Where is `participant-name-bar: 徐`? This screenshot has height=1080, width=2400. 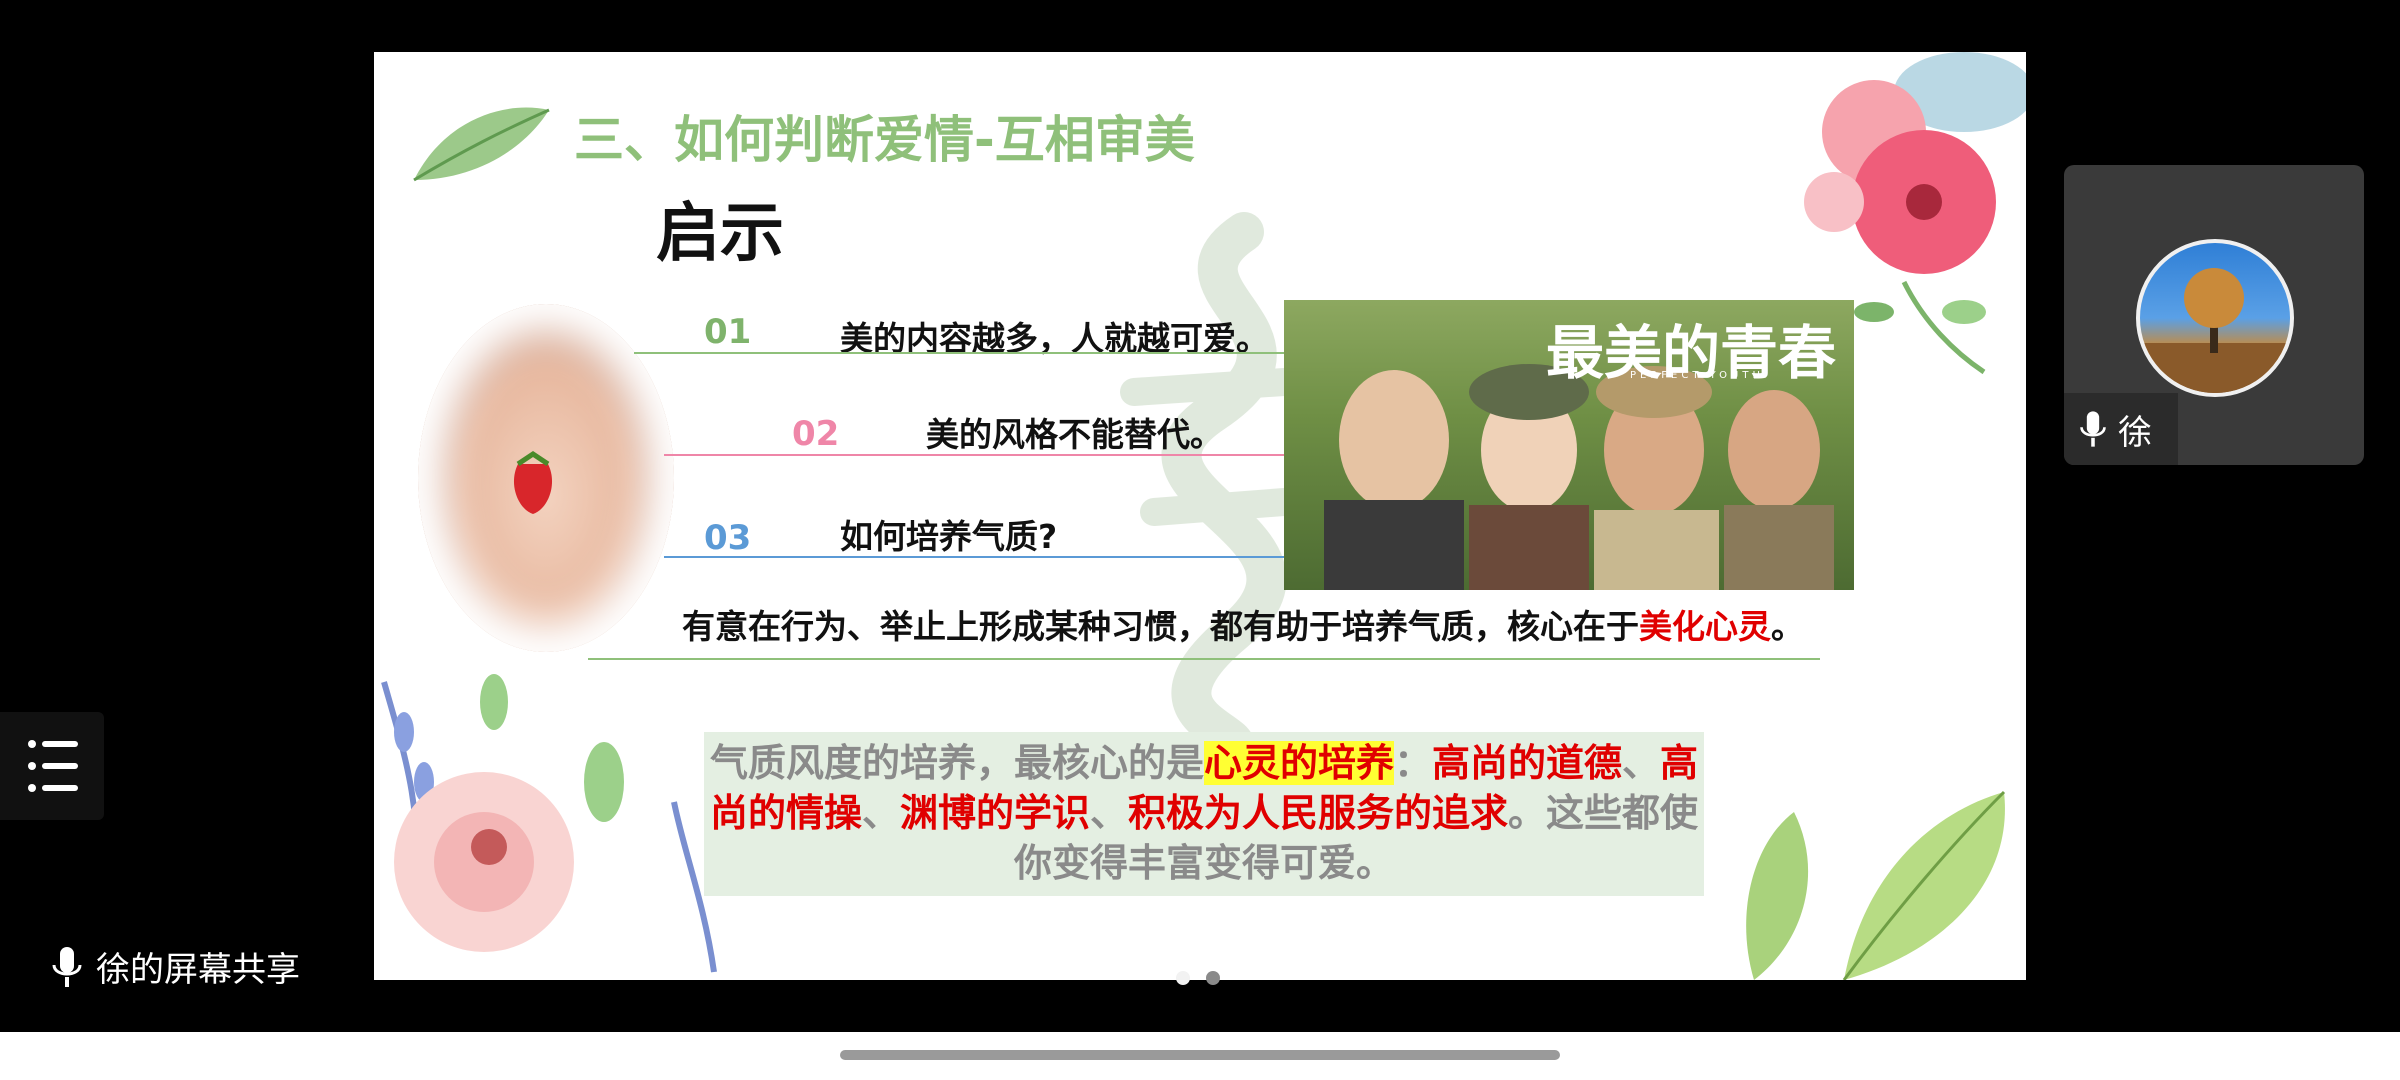
participant-name-bar: 徐 is located at coordinates (2121, 429).